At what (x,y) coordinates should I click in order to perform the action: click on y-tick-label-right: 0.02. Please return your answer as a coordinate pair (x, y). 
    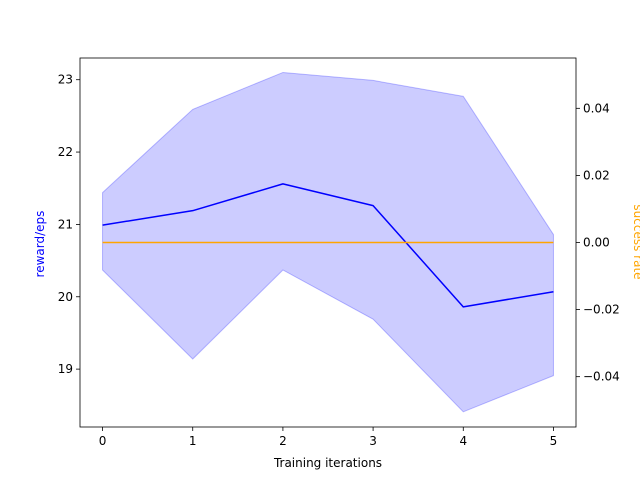
    Looking at the image, I should click on (596, 175).